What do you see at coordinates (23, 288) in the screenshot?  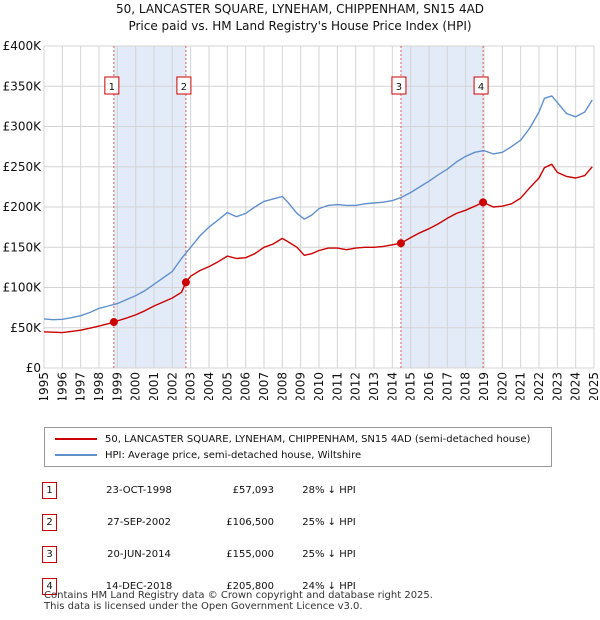 I see `y-tick-label: £100K` at bounding box center [23, 288].